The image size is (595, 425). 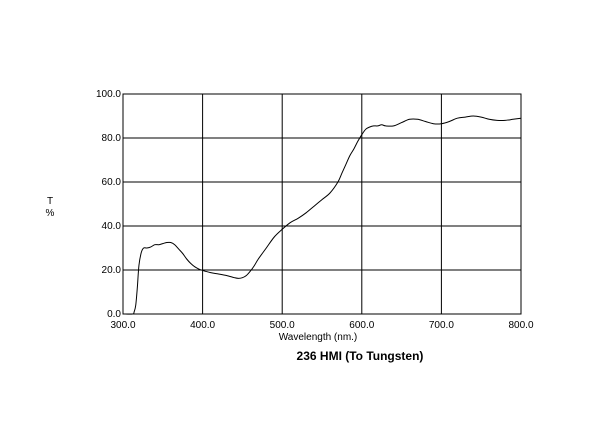 I want to click on x-tick-label: 500.0, so click(x=282, y=325).